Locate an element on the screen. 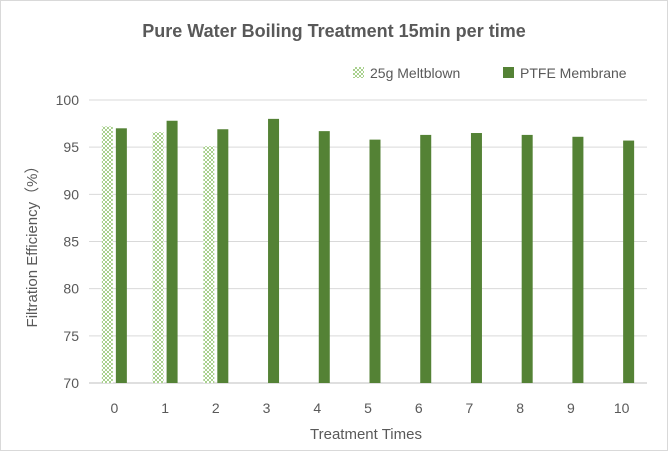  x-tick-label: 2 is located at coordinates (216, 408).